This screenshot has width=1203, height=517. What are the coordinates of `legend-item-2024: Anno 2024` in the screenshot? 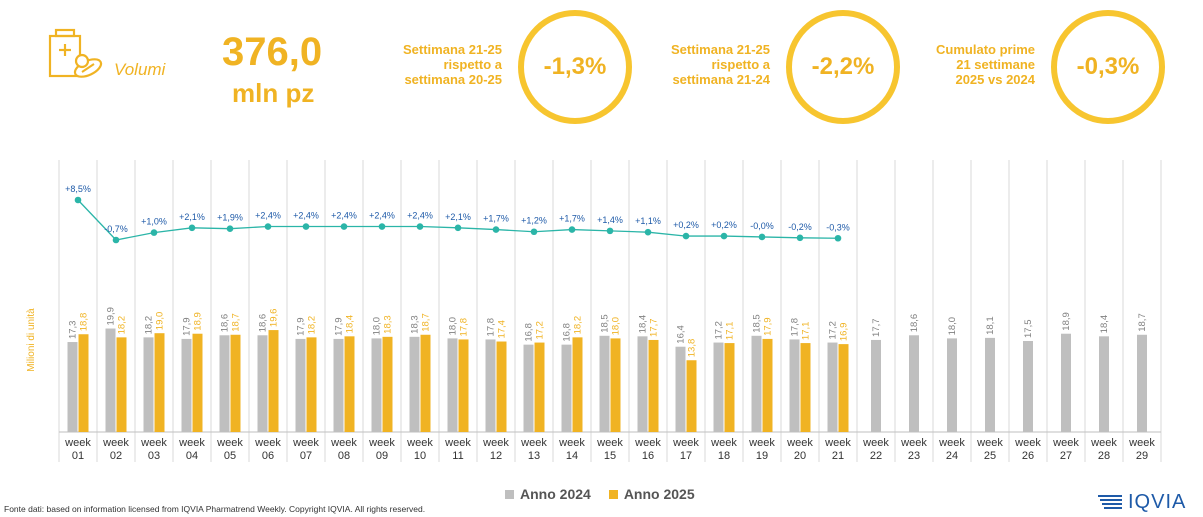 It's located at (548, 494).